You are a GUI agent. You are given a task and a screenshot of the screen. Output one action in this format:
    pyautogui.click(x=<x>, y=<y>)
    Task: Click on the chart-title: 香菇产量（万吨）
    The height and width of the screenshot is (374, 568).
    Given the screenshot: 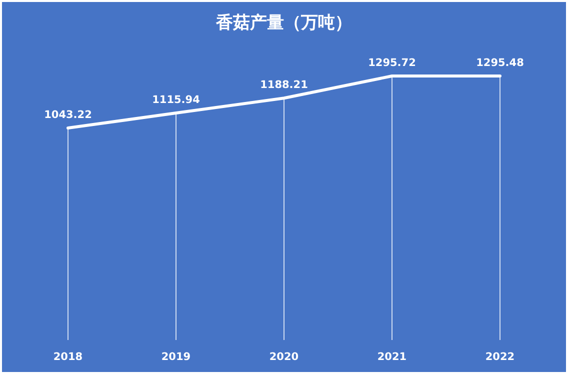 What is the action you would take?
    pyautogui.click(x=283, y=23)
    